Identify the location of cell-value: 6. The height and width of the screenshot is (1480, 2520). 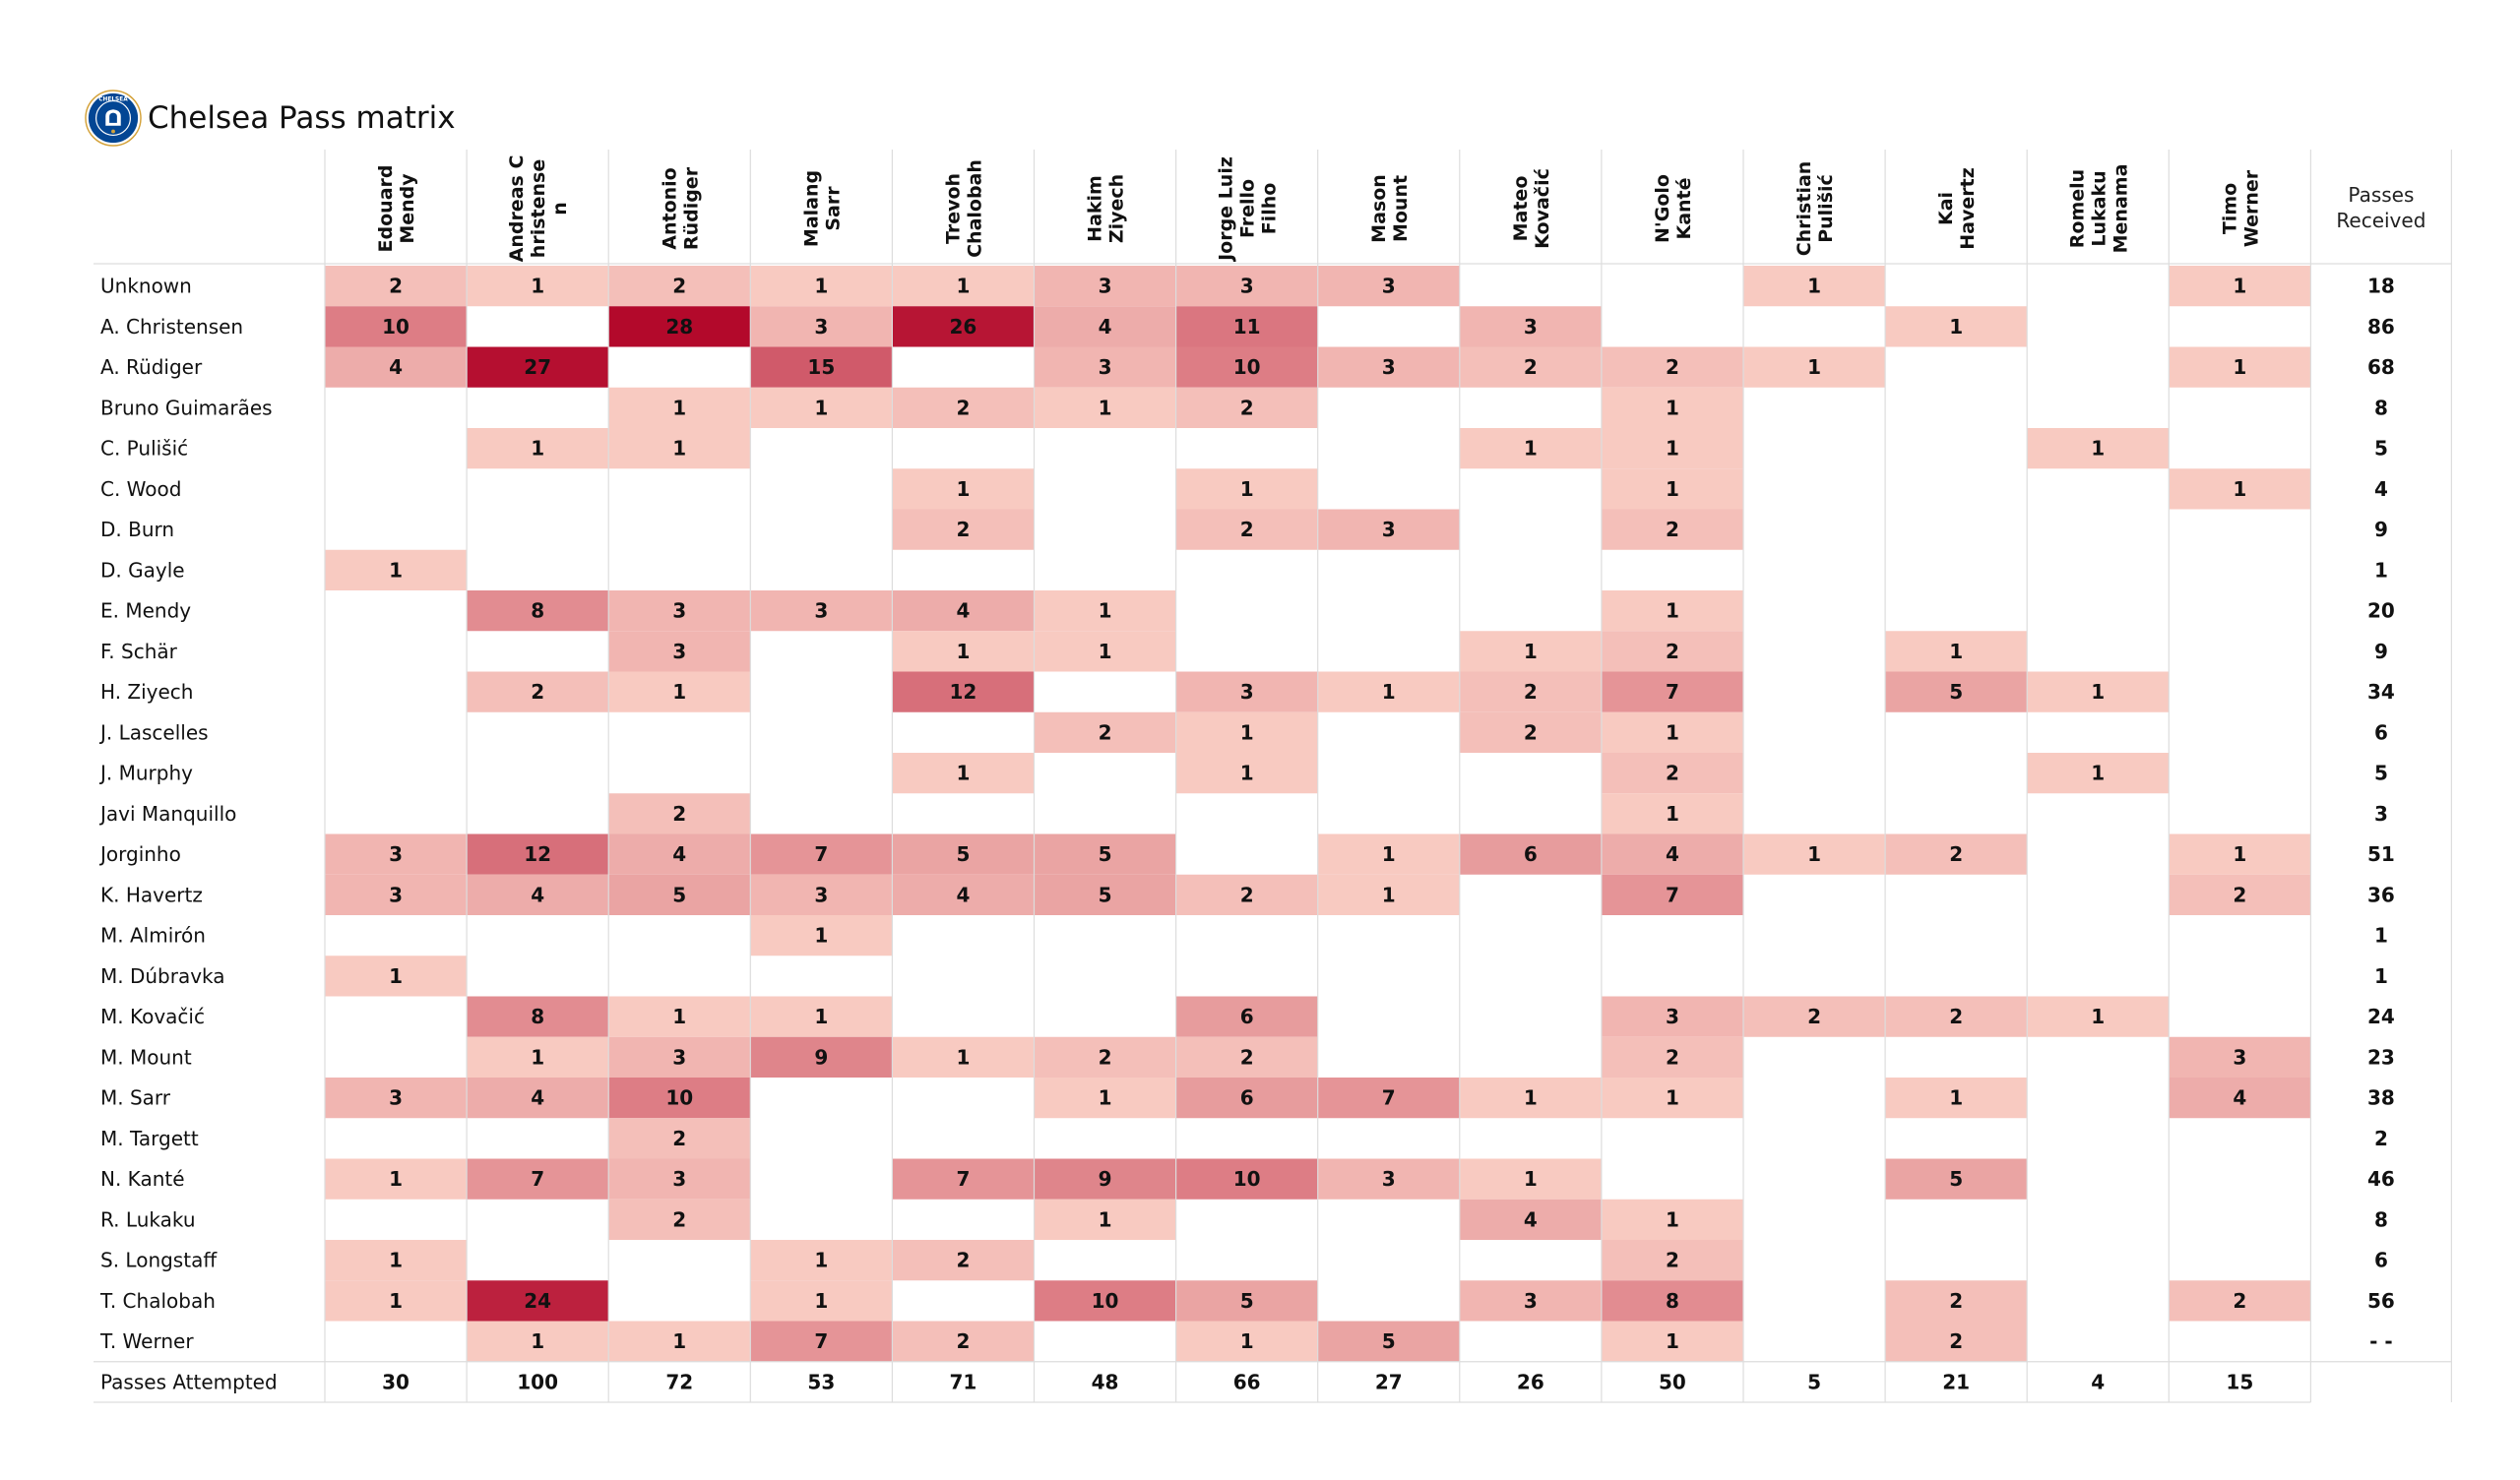
(1247, 1016).